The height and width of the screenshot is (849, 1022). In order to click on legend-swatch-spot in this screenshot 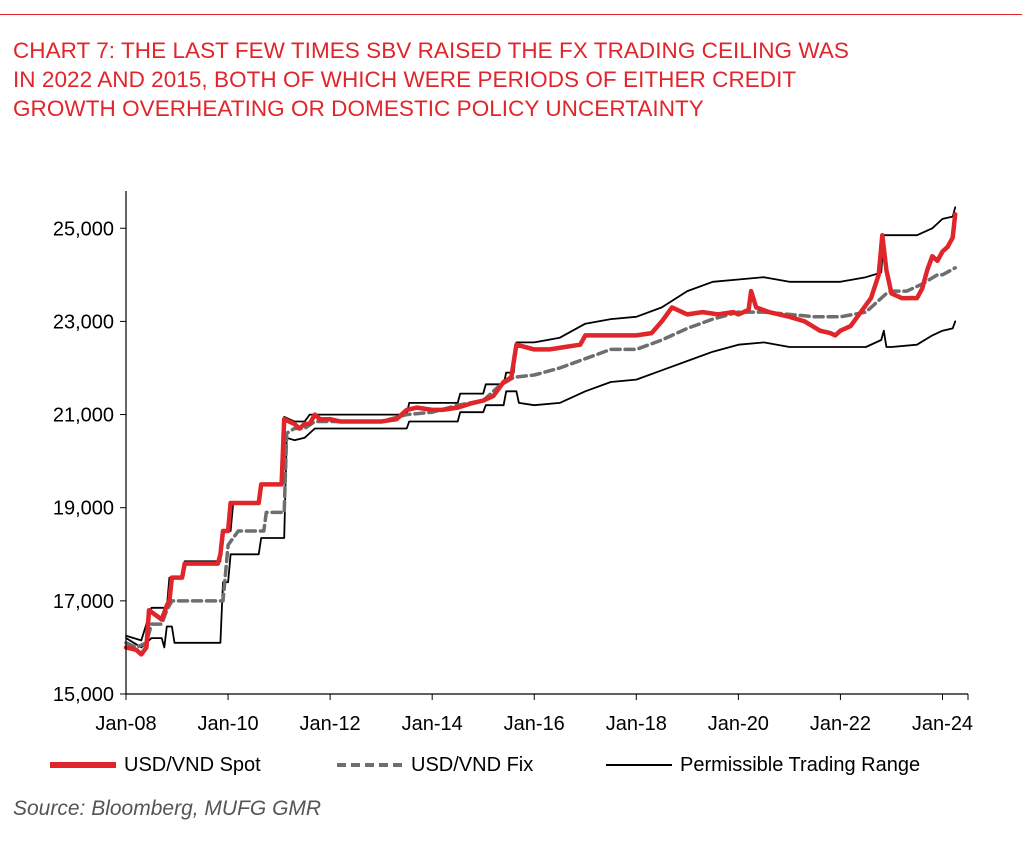, I will do `click(83, 765)`.